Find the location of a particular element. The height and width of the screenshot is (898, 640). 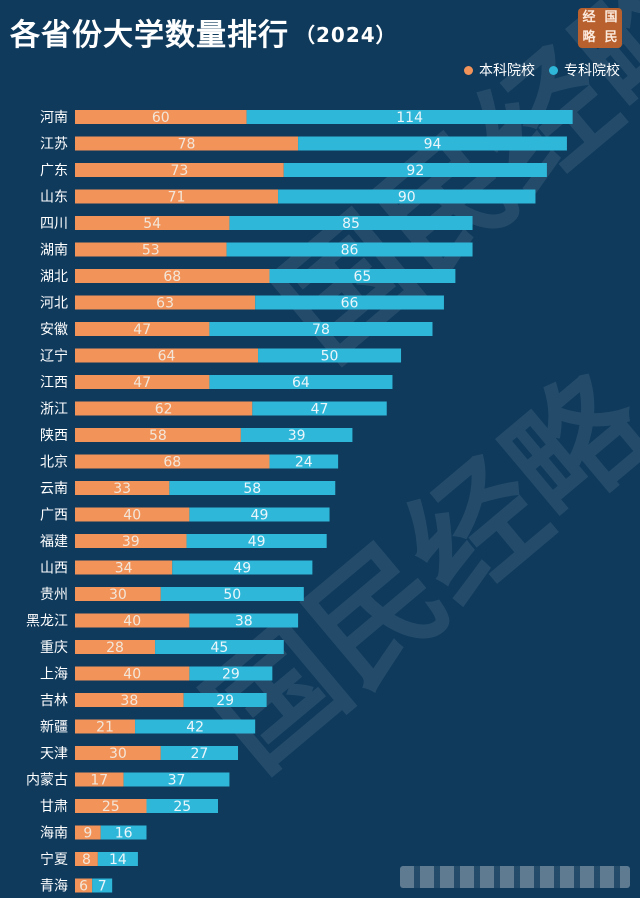

legend-item-vocational: 专科院校 is located at coordinates (584, 70).